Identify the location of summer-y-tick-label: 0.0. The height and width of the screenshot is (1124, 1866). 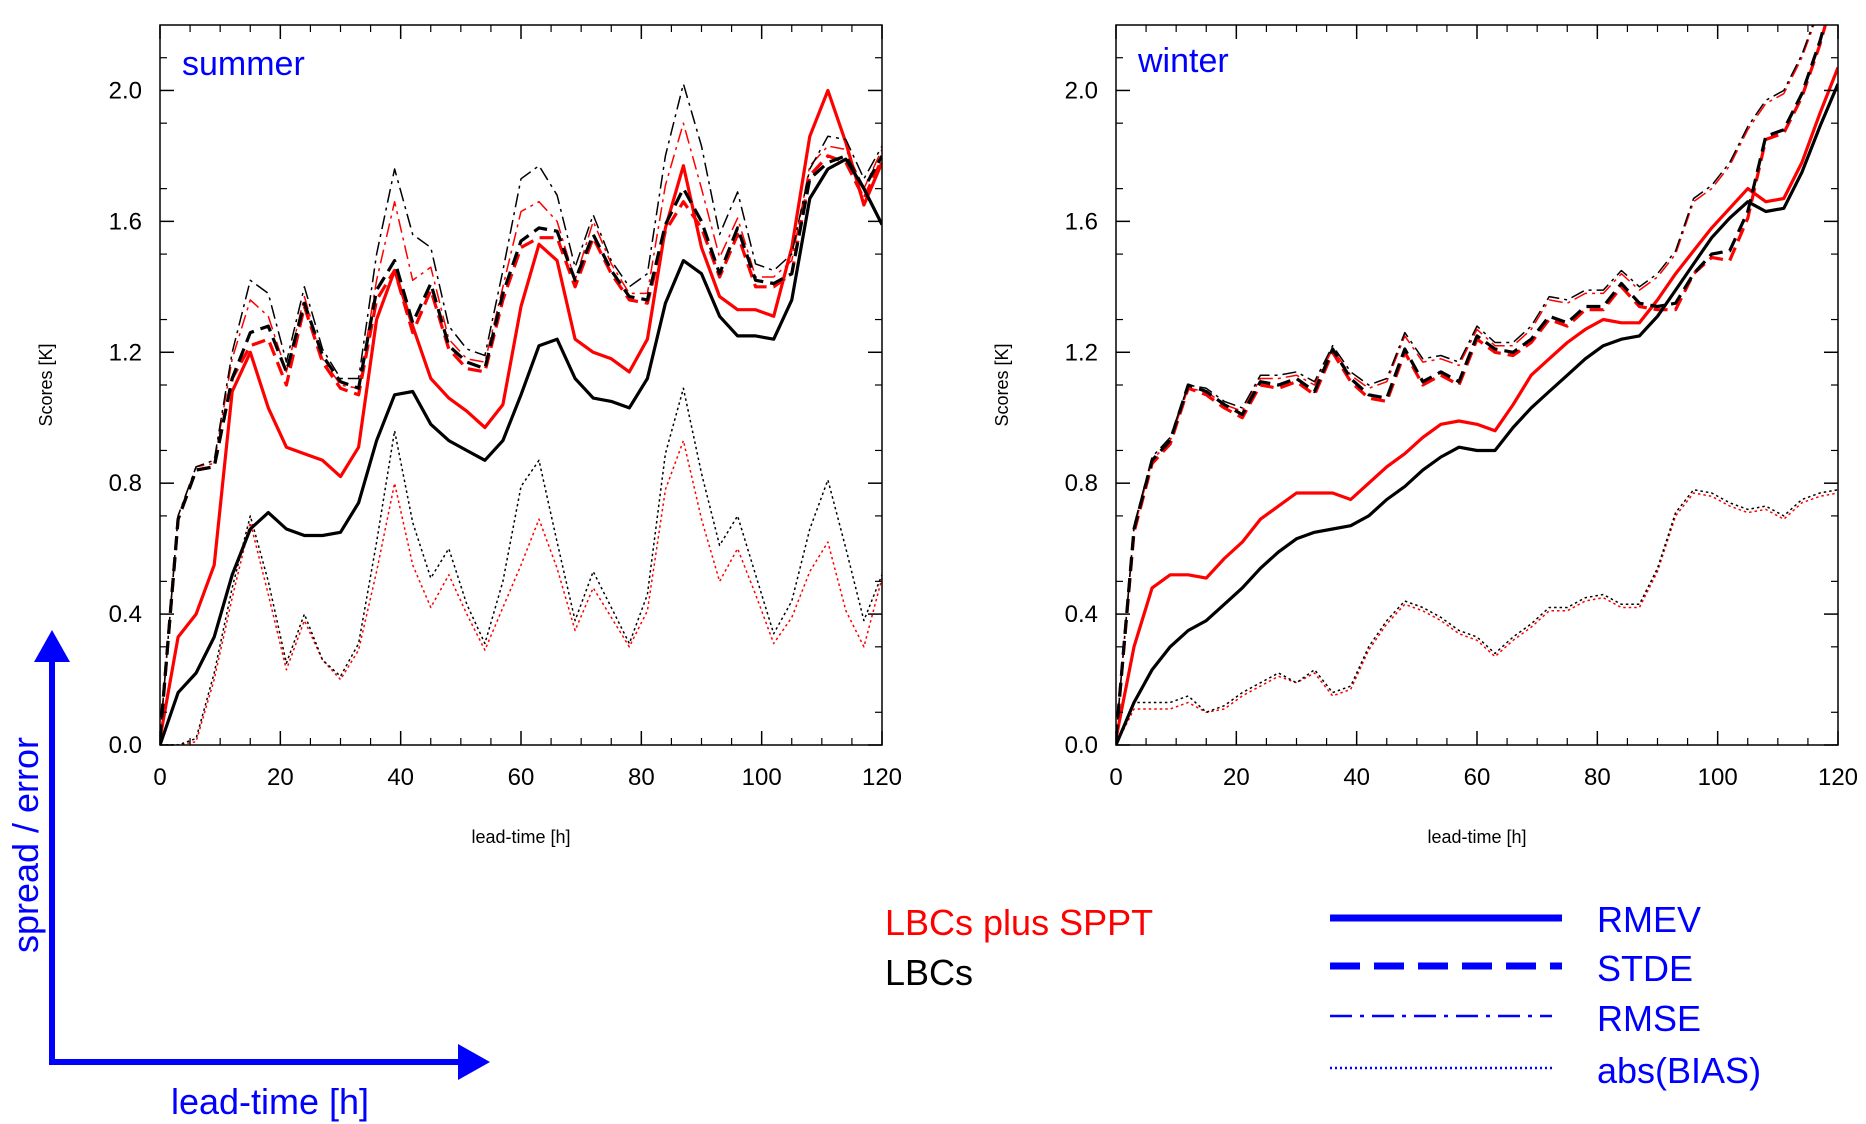
(125, 745).